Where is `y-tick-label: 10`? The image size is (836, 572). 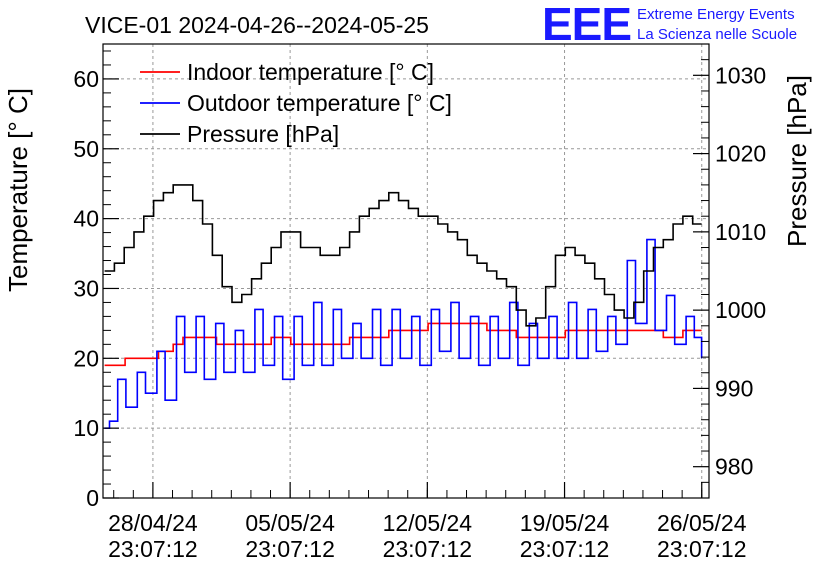 y-tick-label: 10 is located at coordinates (86, 428).